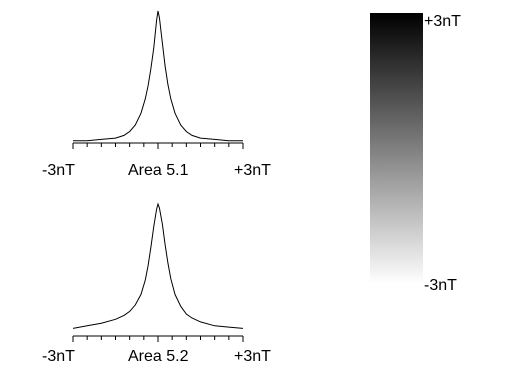 The image size is (509, 371). I want to click on plot2-xmin-label: -3nT, so click(58, 356).